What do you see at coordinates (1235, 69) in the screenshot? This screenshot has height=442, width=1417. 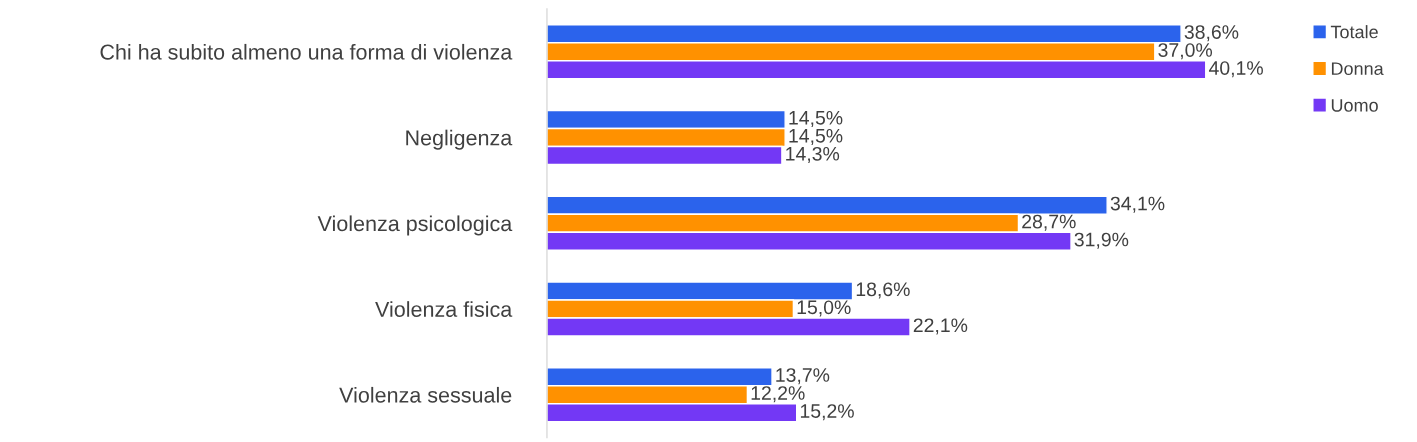 I see `data-label: 40,1%` at bounding box center [1235, 69].